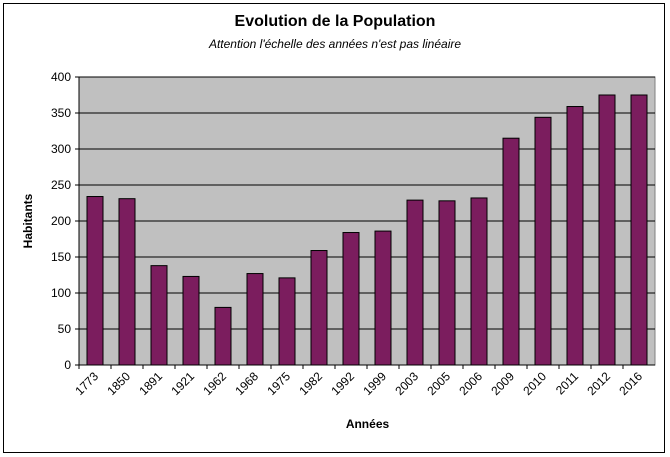 The width and height of the screenshot is (670, 457). What do you see at coordinates (61, 149) in the screenshot?
I see `y-tick-label: 300` at bounding box center [61, 149].